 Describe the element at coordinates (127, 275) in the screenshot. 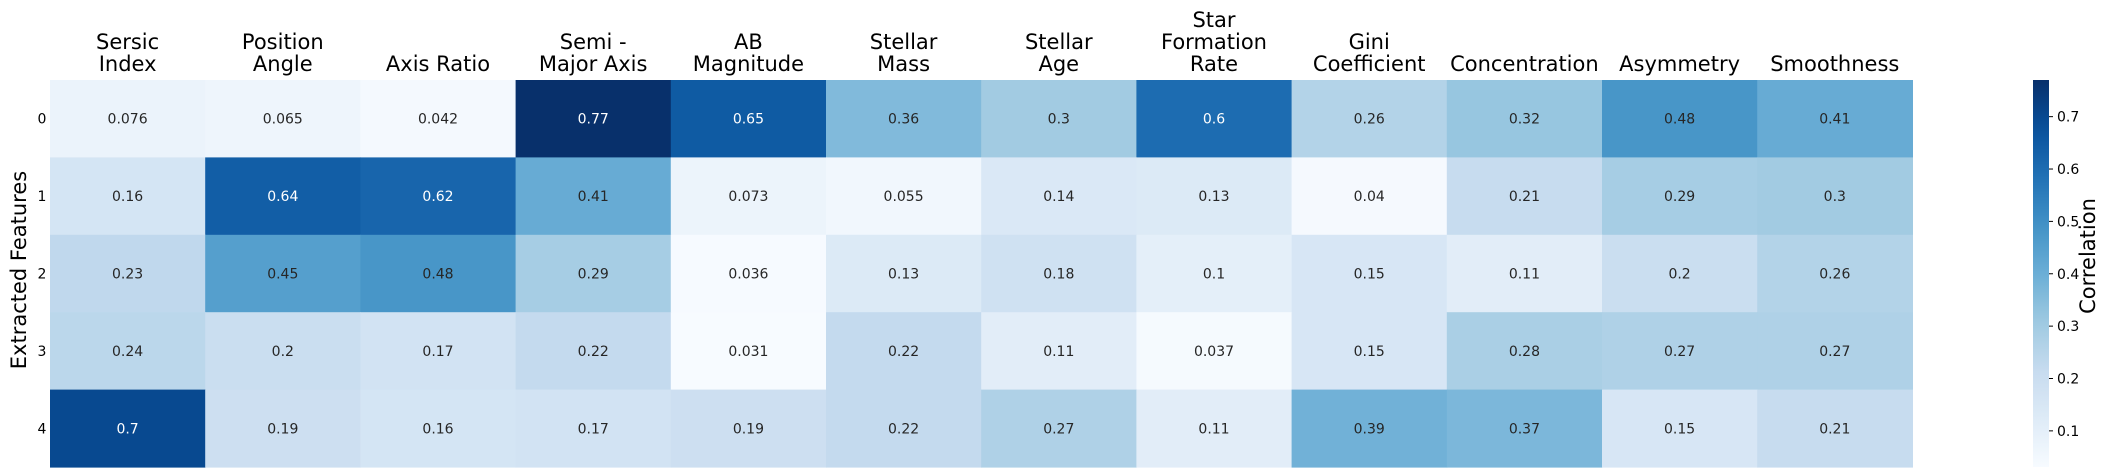

I see `cell-value-label: 0.23` at that location.